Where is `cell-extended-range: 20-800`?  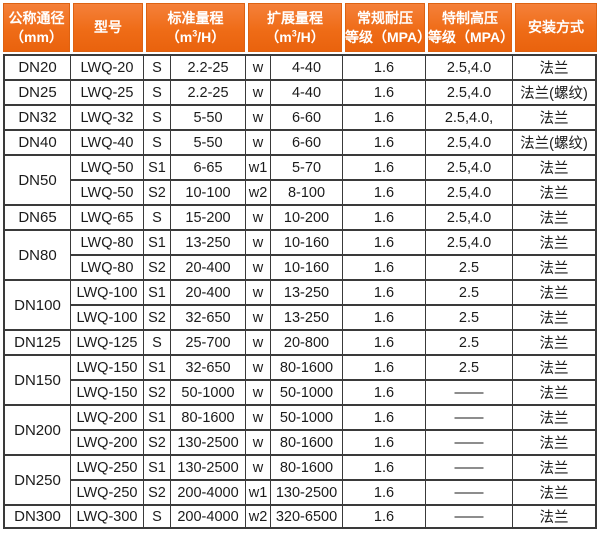 cell-extended-range: 20-800 is located at coordinates (306, 341).